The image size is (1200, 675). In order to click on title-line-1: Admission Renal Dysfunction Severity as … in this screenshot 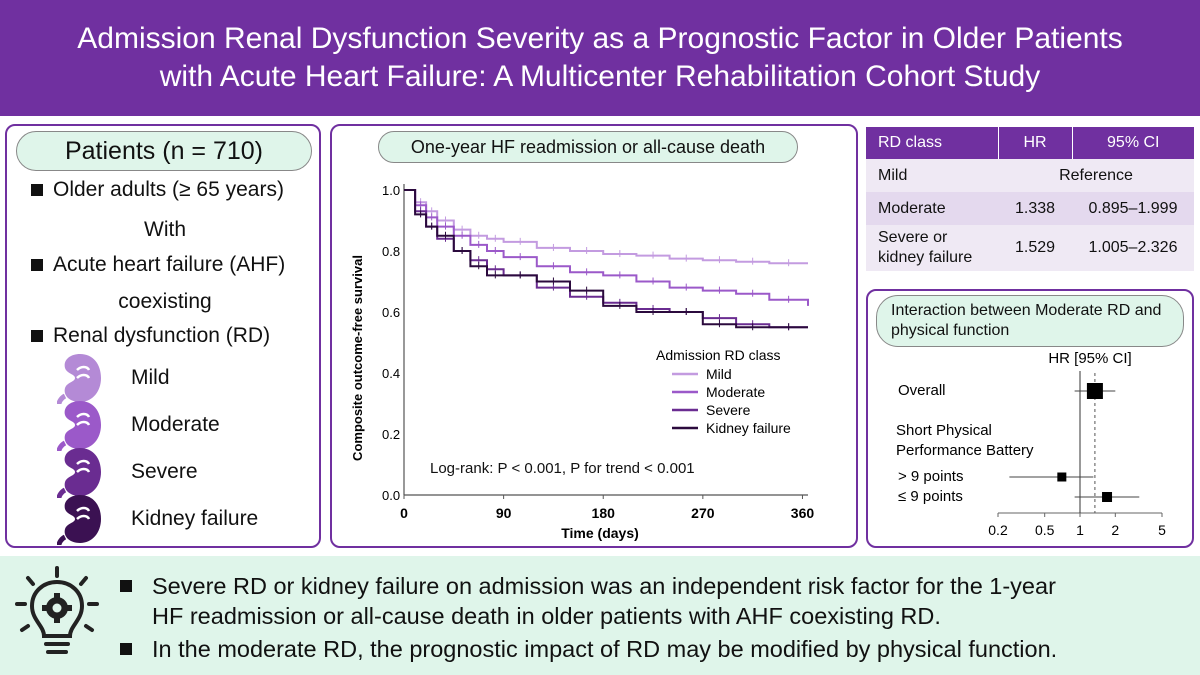, I will do `click(600, 38)`.